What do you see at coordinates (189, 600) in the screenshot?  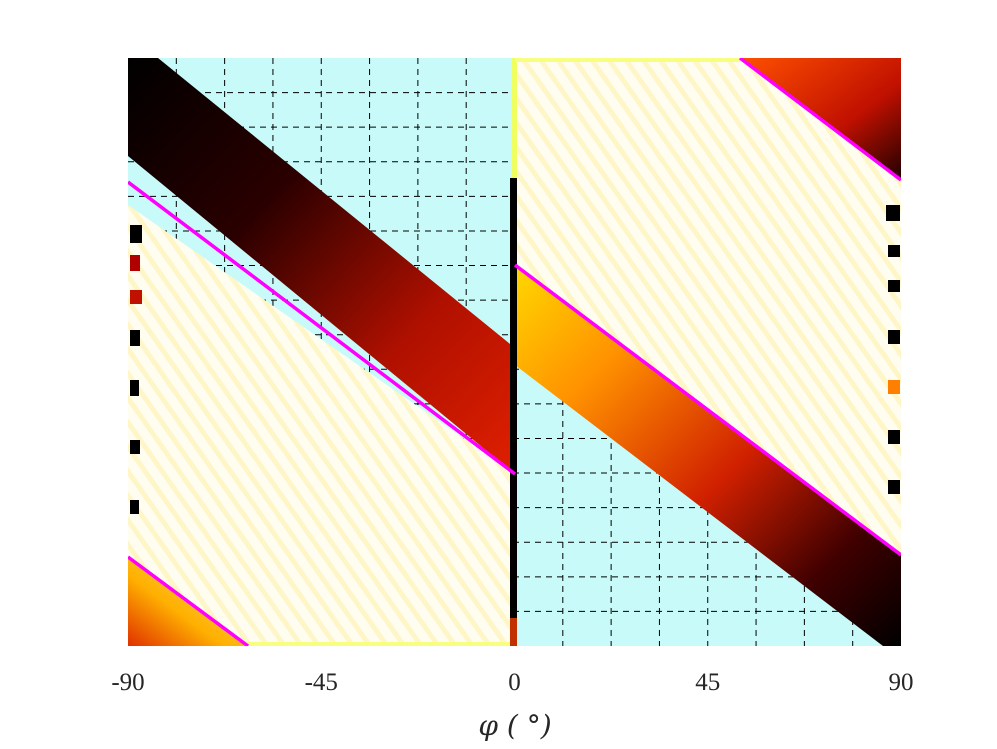 I see `magenta-line-left-lower` at bounding box center [189, 600].